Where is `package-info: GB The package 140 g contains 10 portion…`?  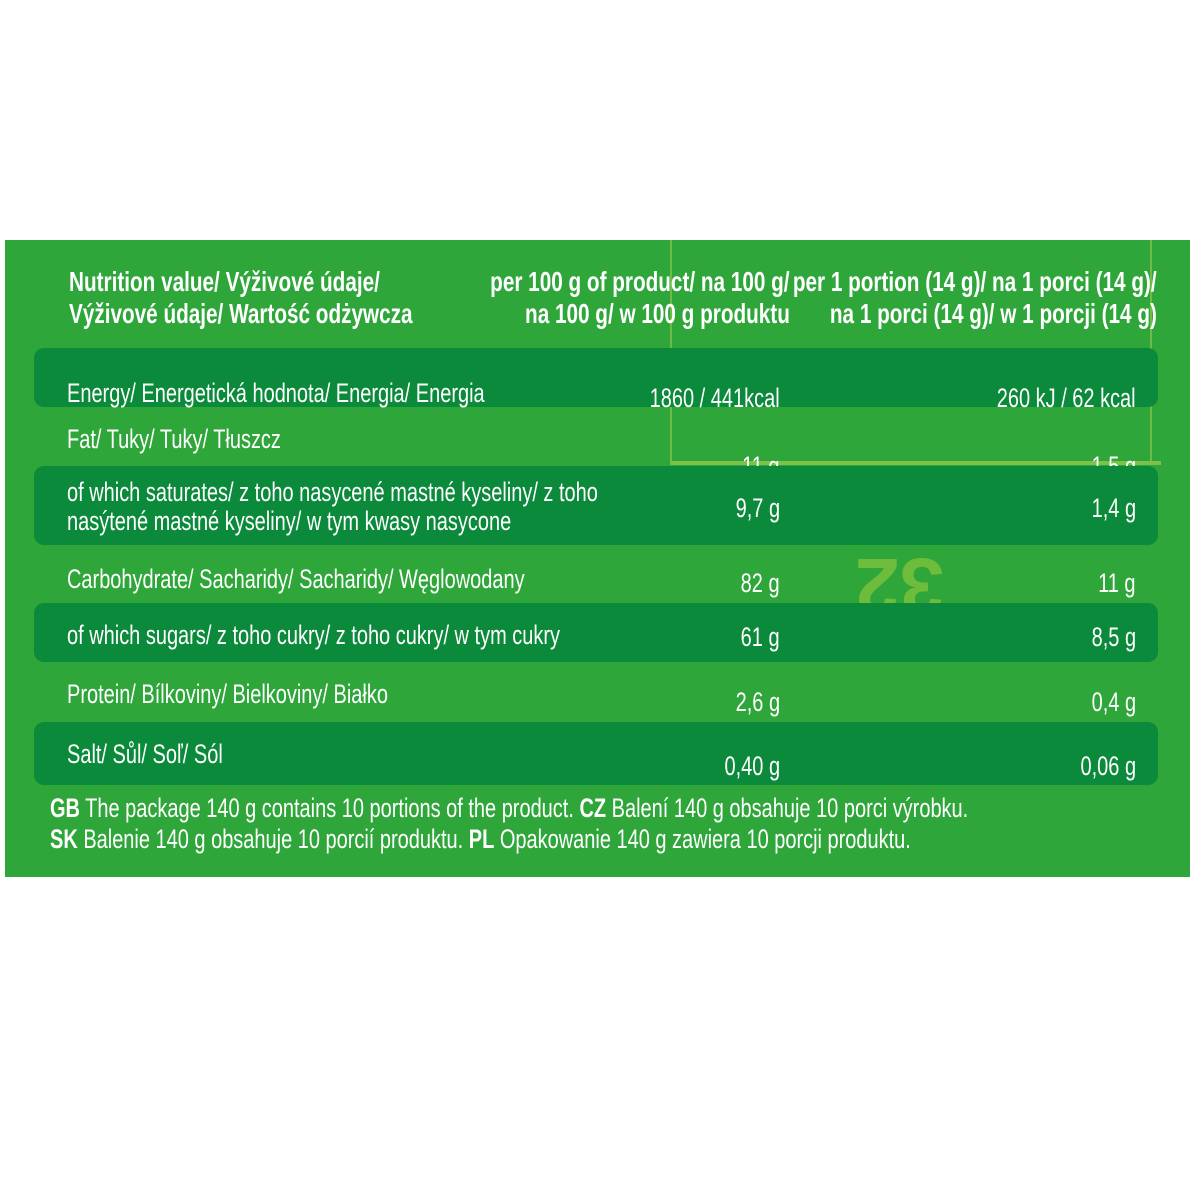
package-info: GB The package 140 g contains 10 portion… is located at coordinates (509, 823).